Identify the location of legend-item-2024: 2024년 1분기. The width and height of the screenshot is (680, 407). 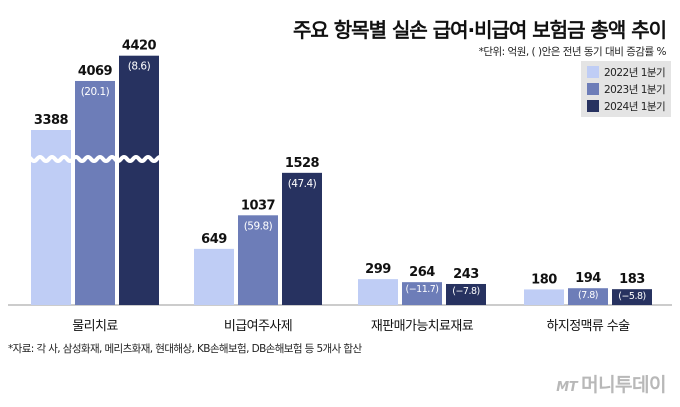
(626, 106).